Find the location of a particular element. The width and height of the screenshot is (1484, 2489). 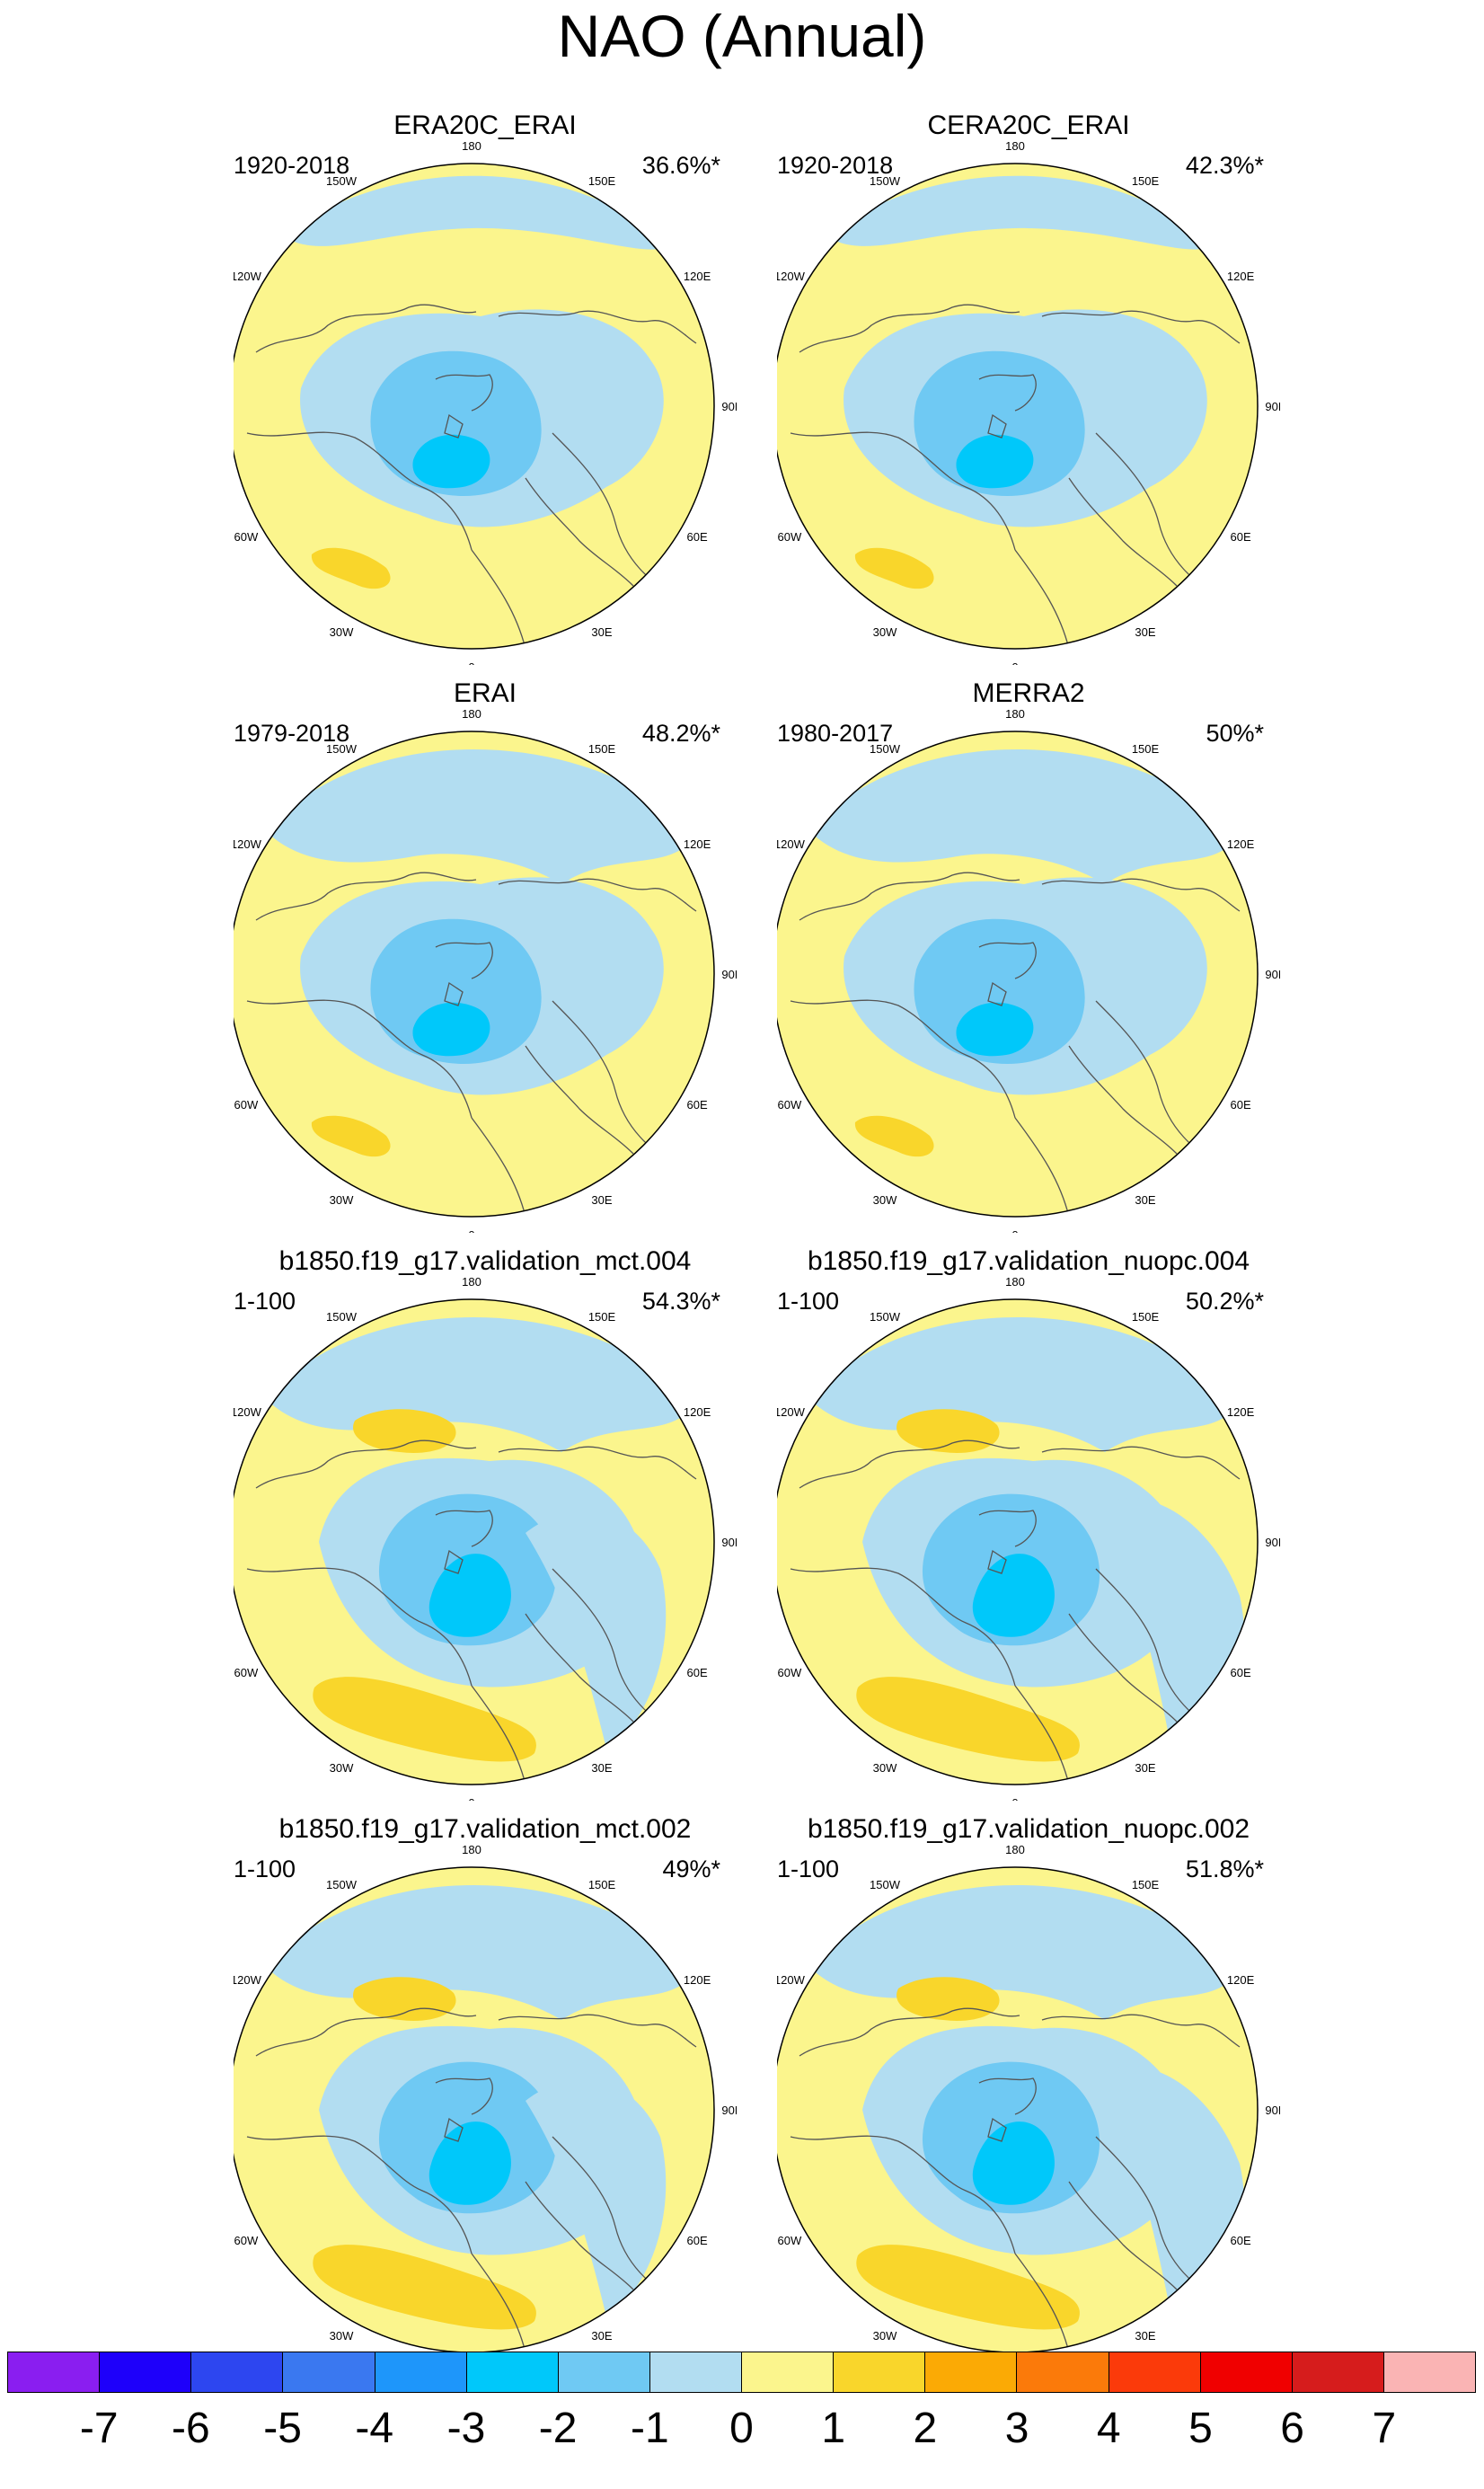

panel-title: b1850.f19_g17.validation_mct.002 is located at coordinates (485, 1829).